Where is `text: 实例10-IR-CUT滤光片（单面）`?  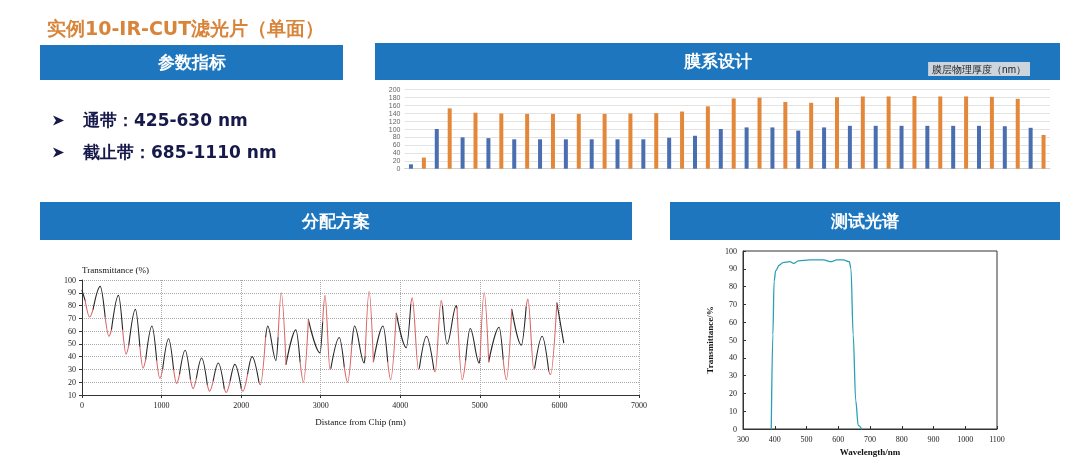
text: 实例10-IR-CUT滤光片（单面） is located at coordinates (186, 28).